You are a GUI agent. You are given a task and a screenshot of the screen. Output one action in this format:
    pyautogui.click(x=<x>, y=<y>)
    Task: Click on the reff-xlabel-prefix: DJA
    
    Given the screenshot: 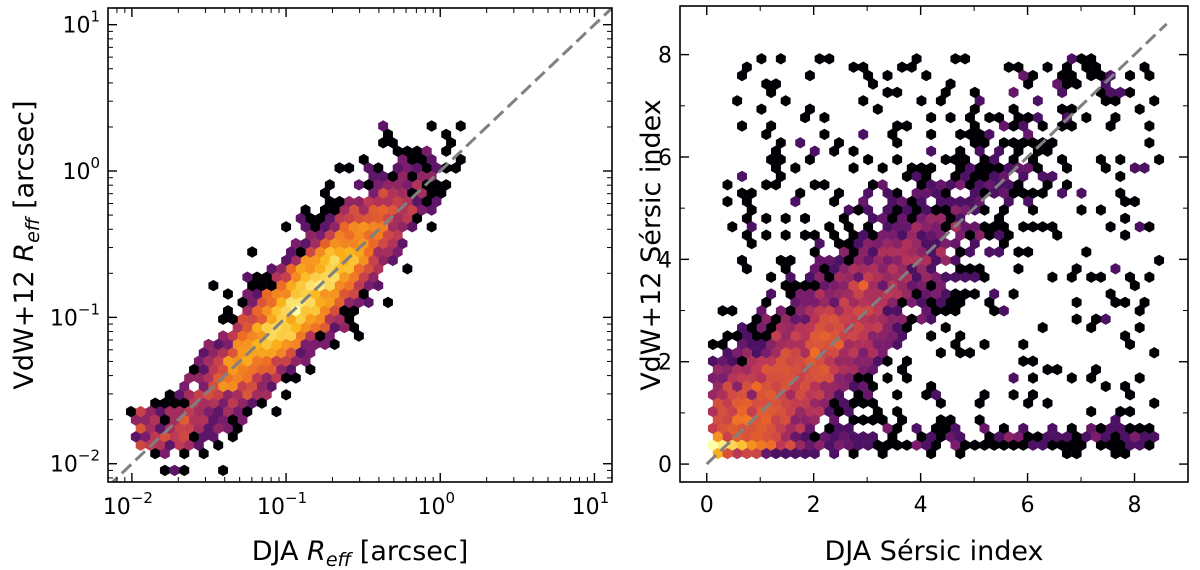 What is the action you would take?
    pyautogui.click(x=279, y=551)
    